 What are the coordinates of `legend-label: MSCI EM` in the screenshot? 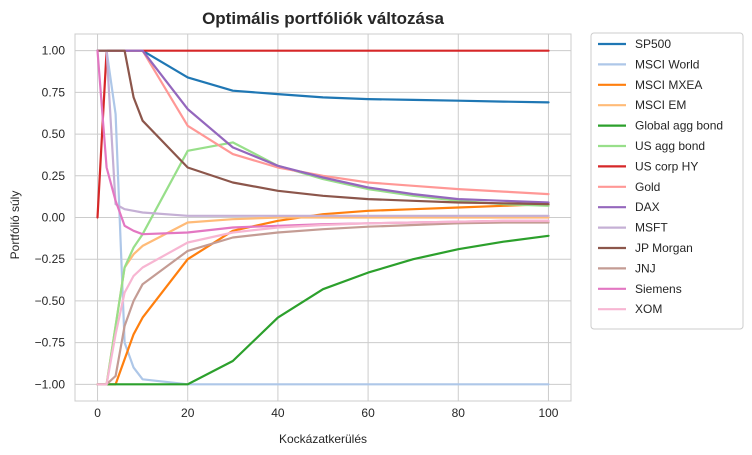 It's located at (660, 105).